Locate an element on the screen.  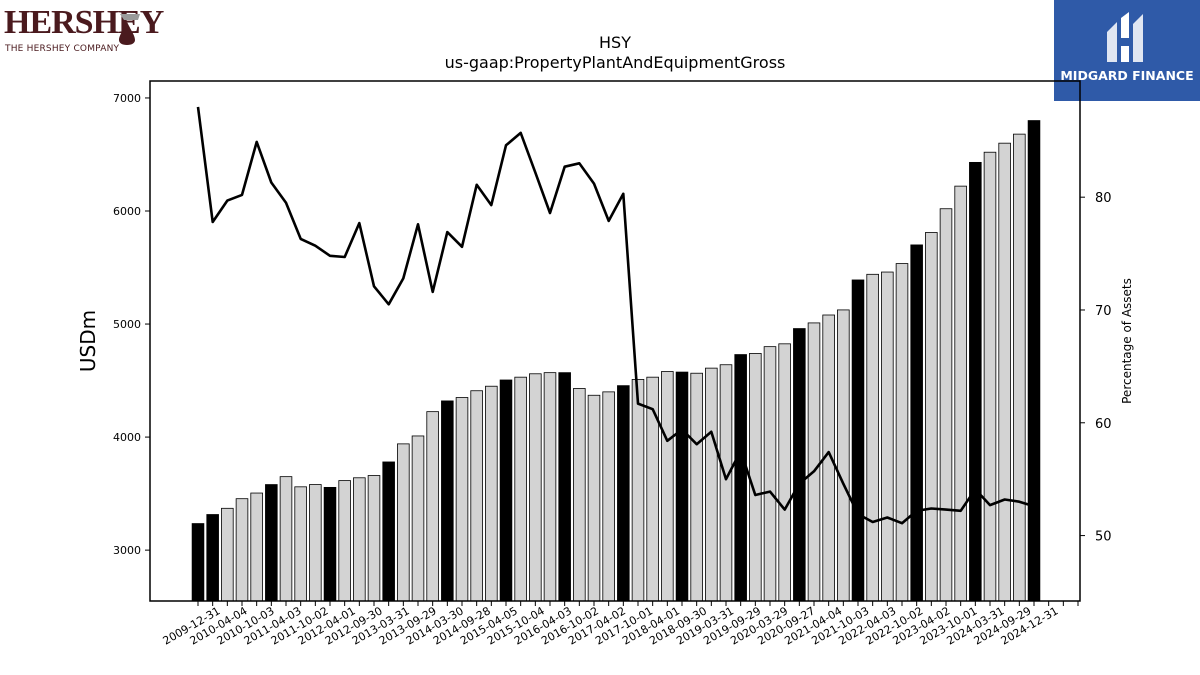
chart-subtitle: us-gaap:PropertyPlantAndEquipmentGross is located at coordinates (615, 62).